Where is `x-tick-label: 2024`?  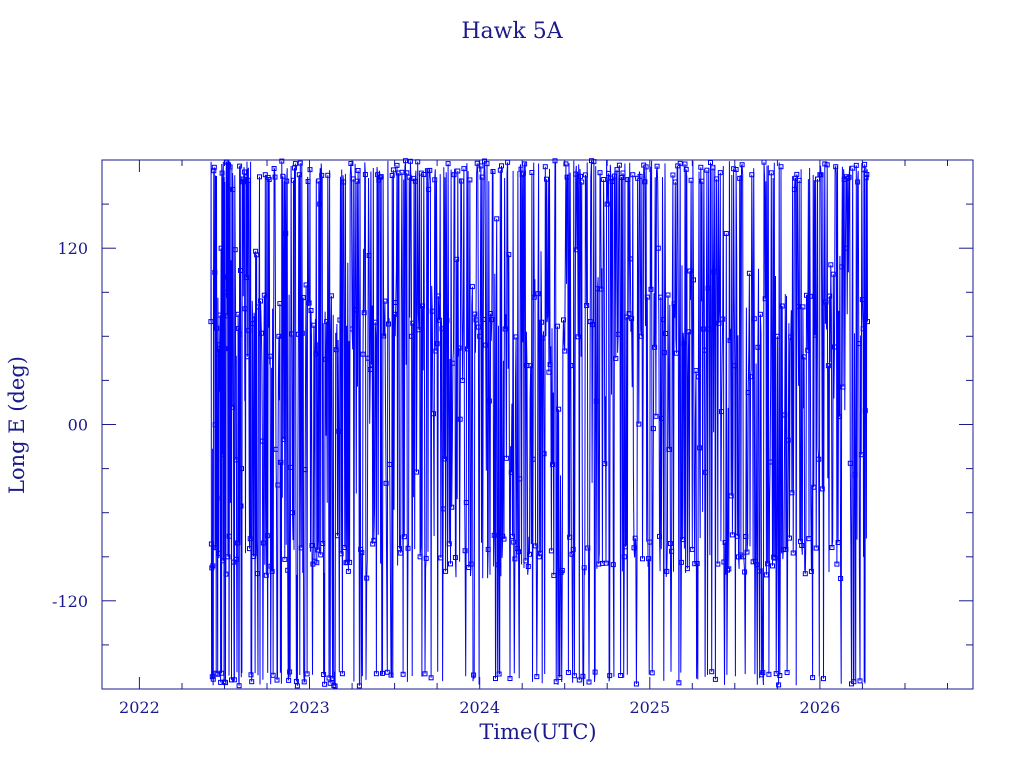
x-tick-label: 2024 is located at coordinates (479, 707).